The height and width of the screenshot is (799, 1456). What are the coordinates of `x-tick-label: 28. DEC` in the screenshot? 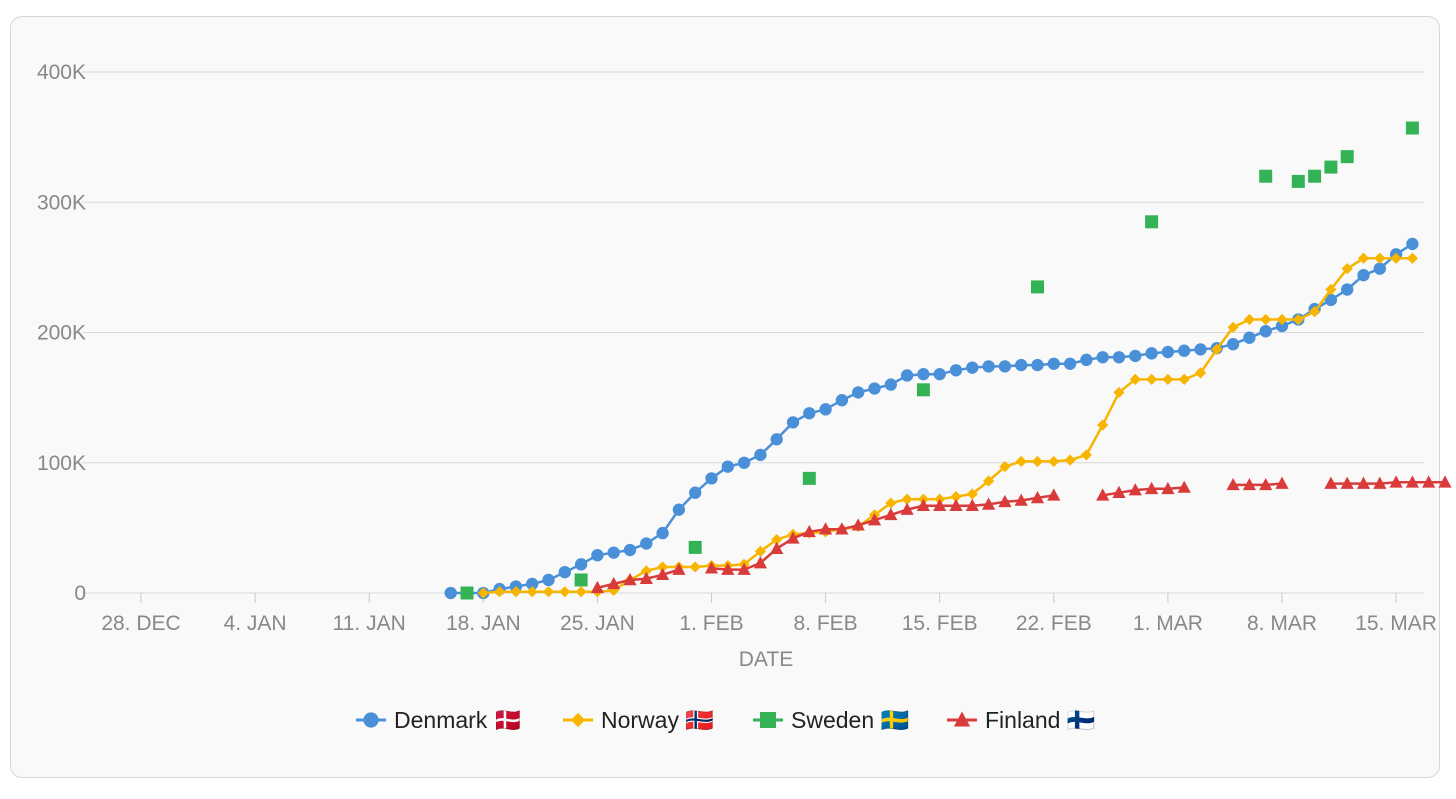 It's located at (140, 623).